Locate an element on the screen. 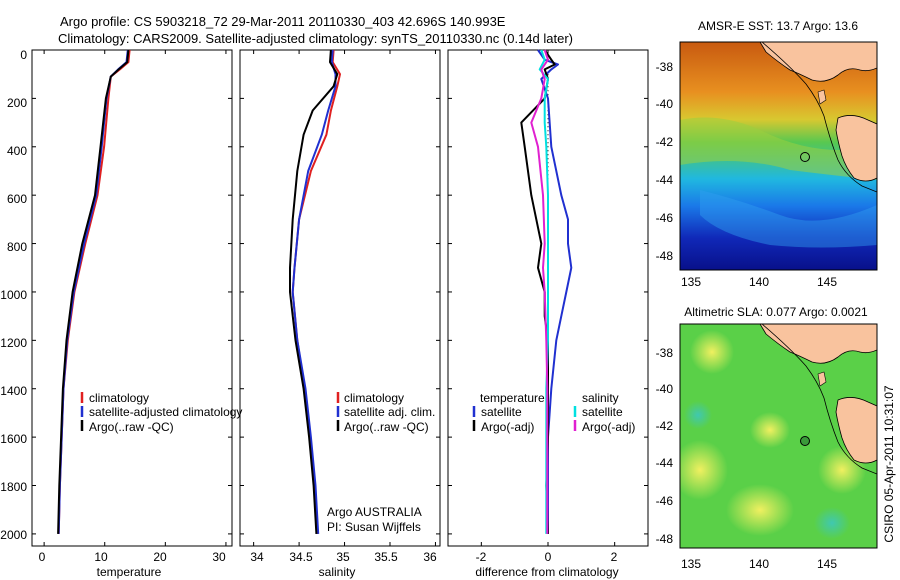  salinity-x-tick-labels: 34 34.5 35 35.5 36 is located at coordinates (343, 557).